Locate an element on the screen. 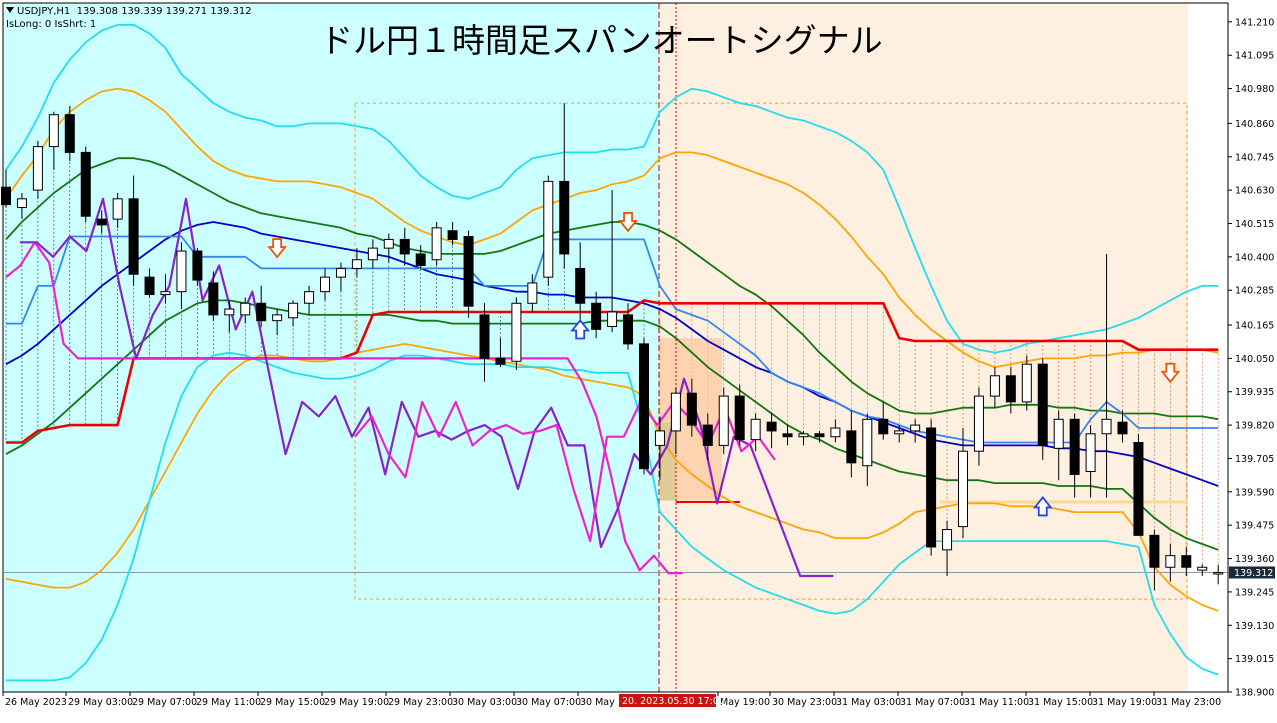 Image resolution: width=1277 pixels, height=723 pixels. time-tick-label: 31 May 23:00 is located at coordinates (1188, 702).